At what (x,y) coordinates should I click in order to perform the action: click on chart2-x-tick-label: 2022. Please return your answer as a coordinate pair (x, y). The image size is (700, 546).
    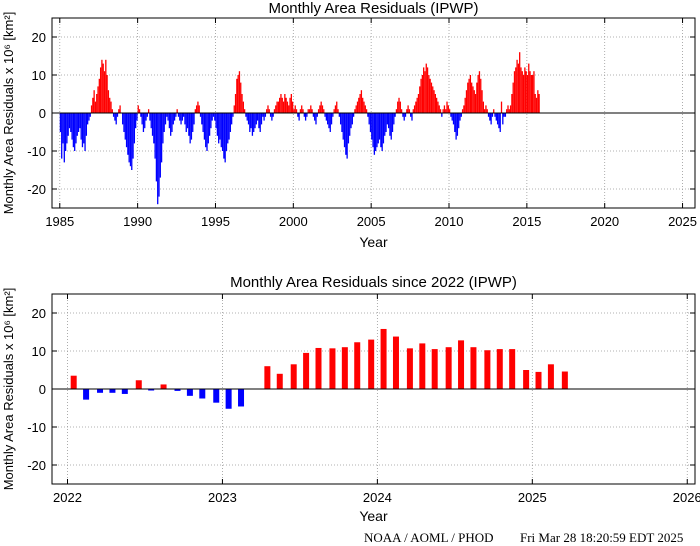
    Looking at the image, I should click on (67, 497).